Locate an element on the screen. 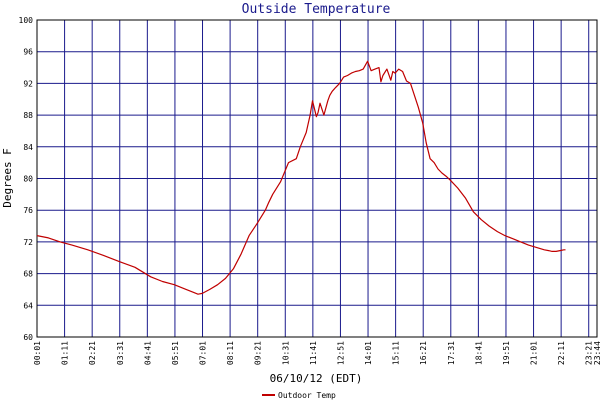 The image size is (600, 400). x-tick-label: 00:01 is located at coordinates (37, 353).